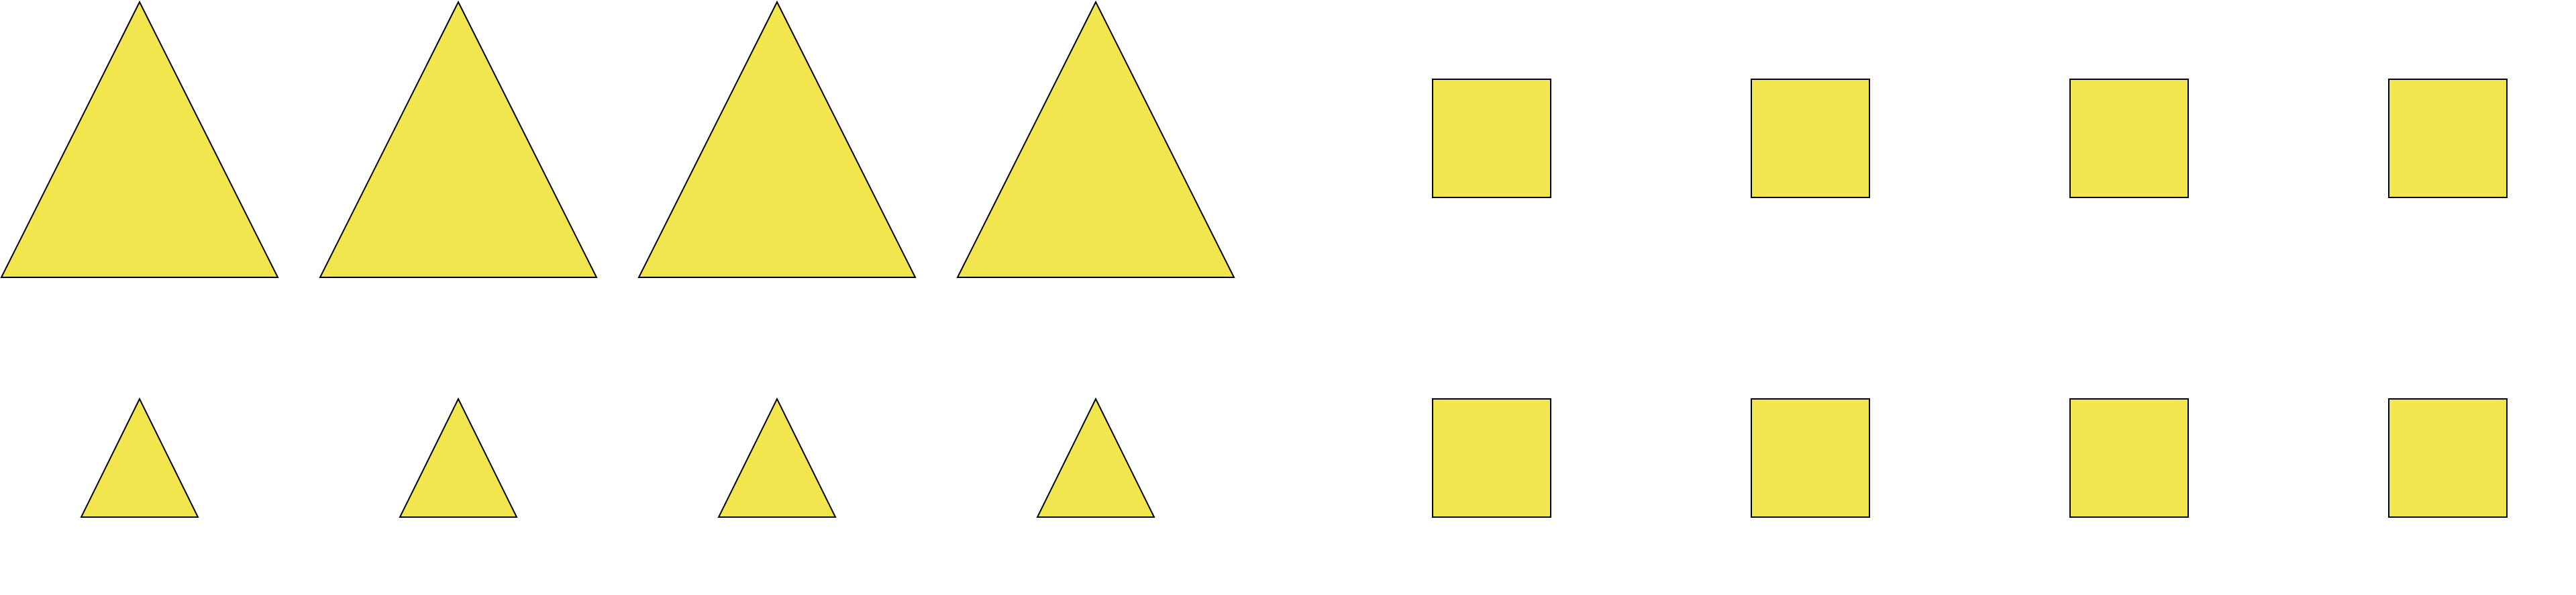  What do you see at coordinates (1970, 138) in the screenshot?
I see `top-row-squares` at bounding box center [1970, 138].